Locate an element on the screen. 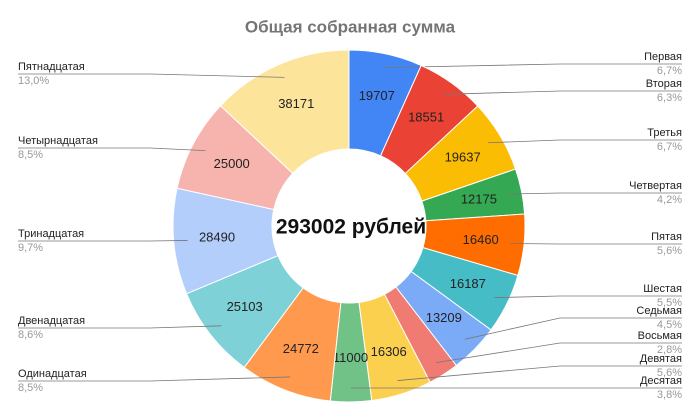 This screenshot has width=700, height=420. percent-label: 5,5% is located at coordinates (669, 303).